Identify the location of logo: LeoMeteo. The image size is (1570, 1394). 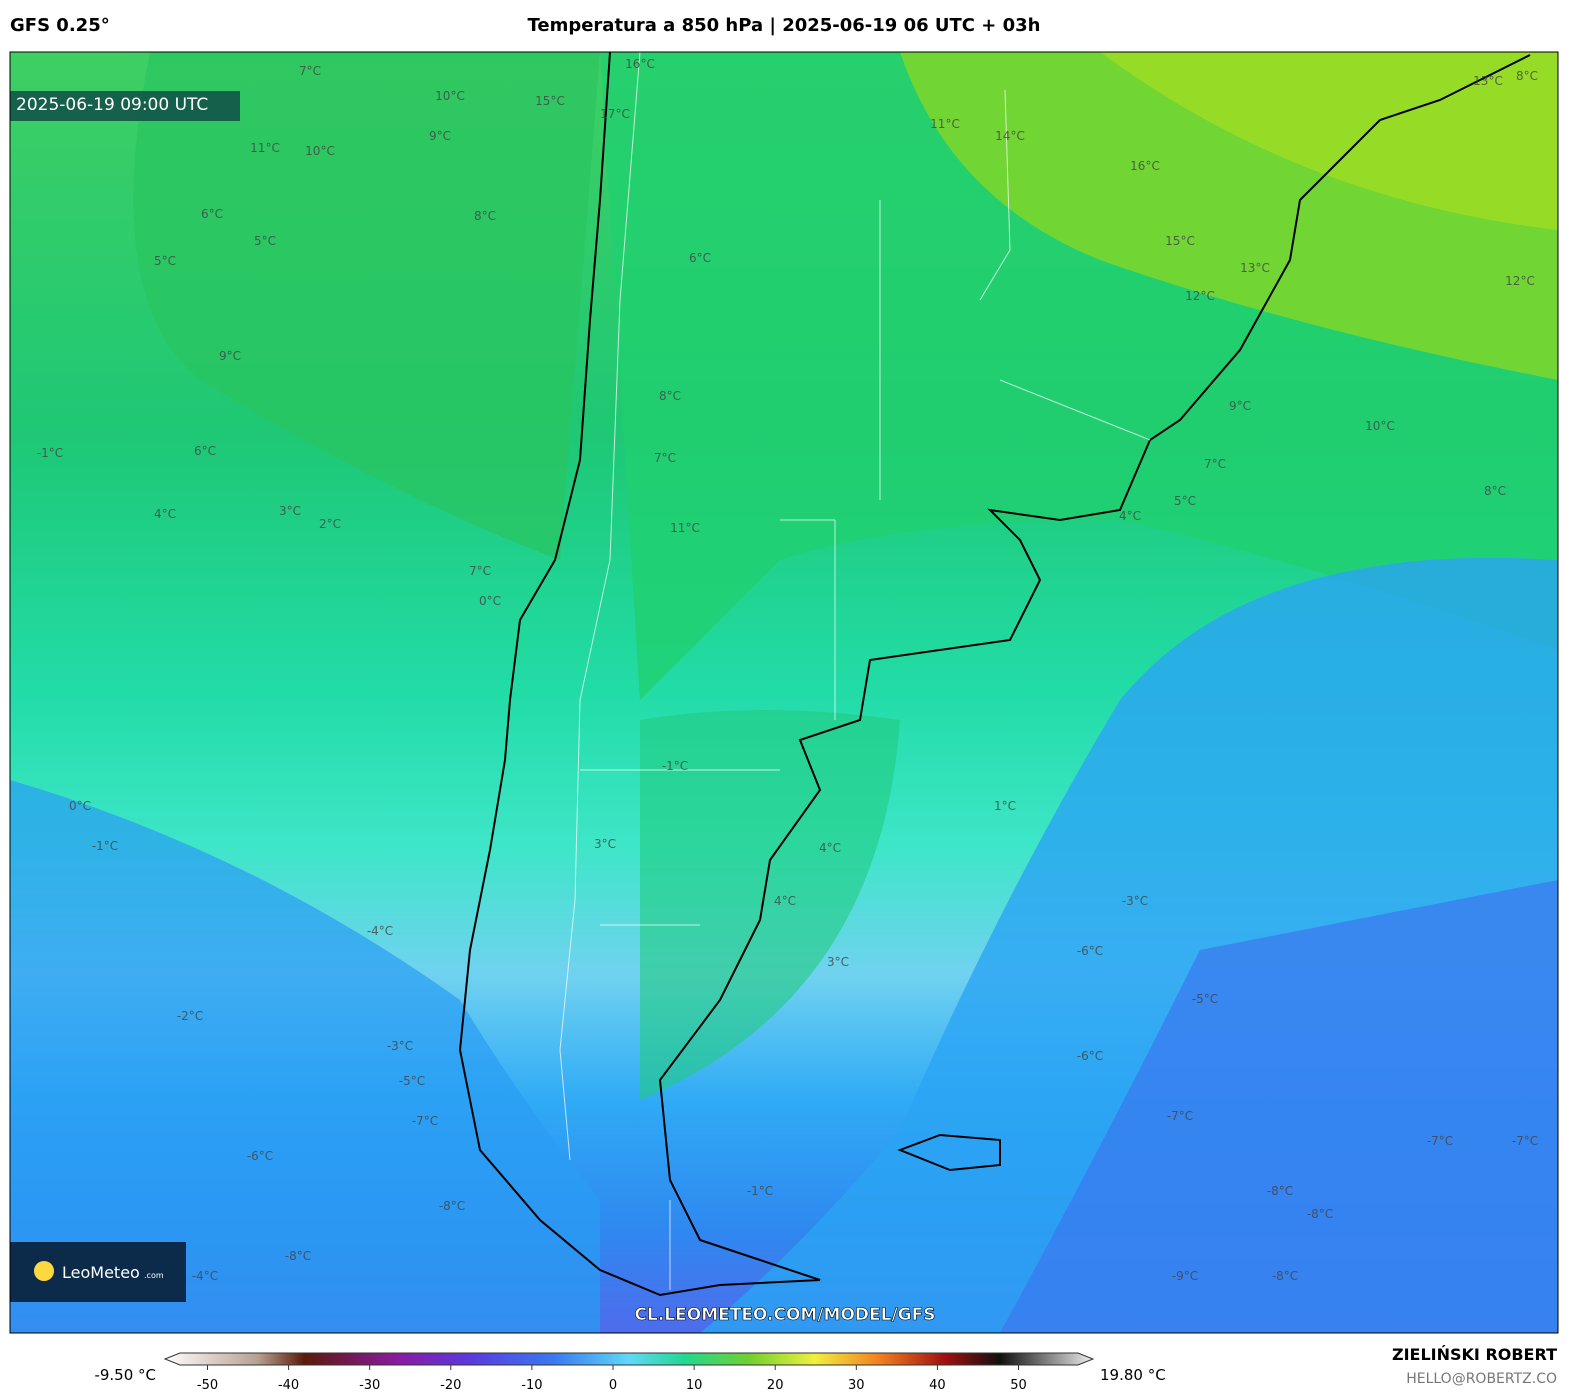
(101, 1272).